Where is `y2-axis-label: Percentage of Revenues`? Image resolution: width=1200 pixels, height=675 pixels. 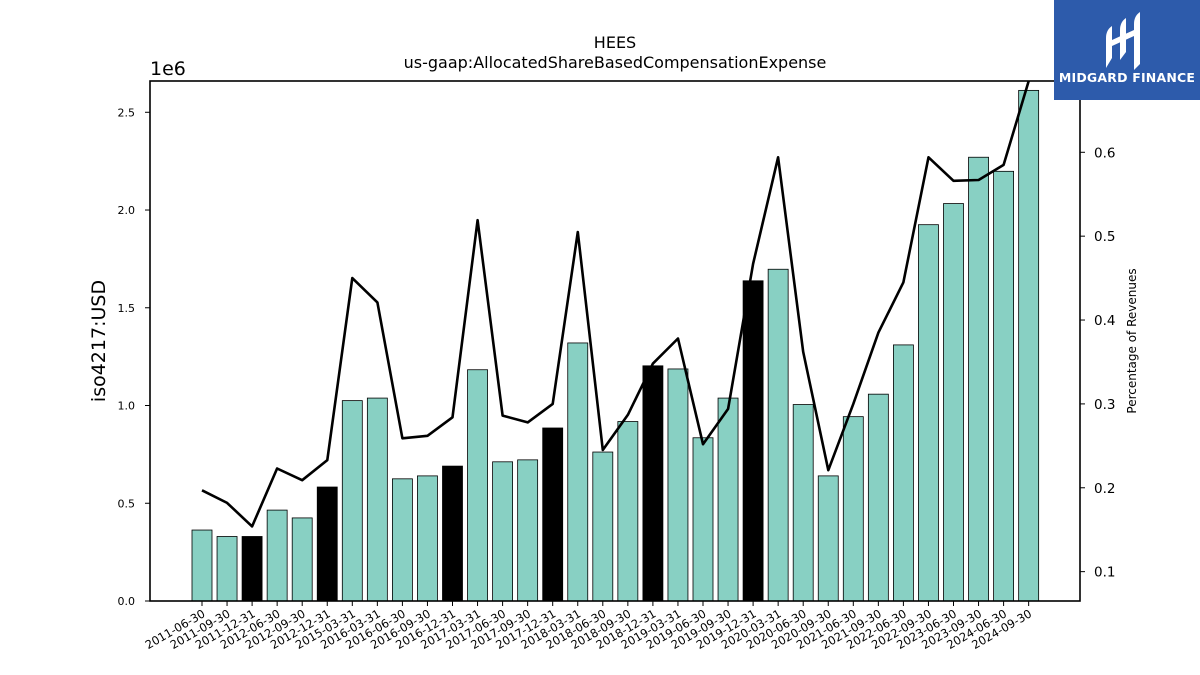 y2-axis-label: Percentage of Revenues is located at coordinates (1132, 340).